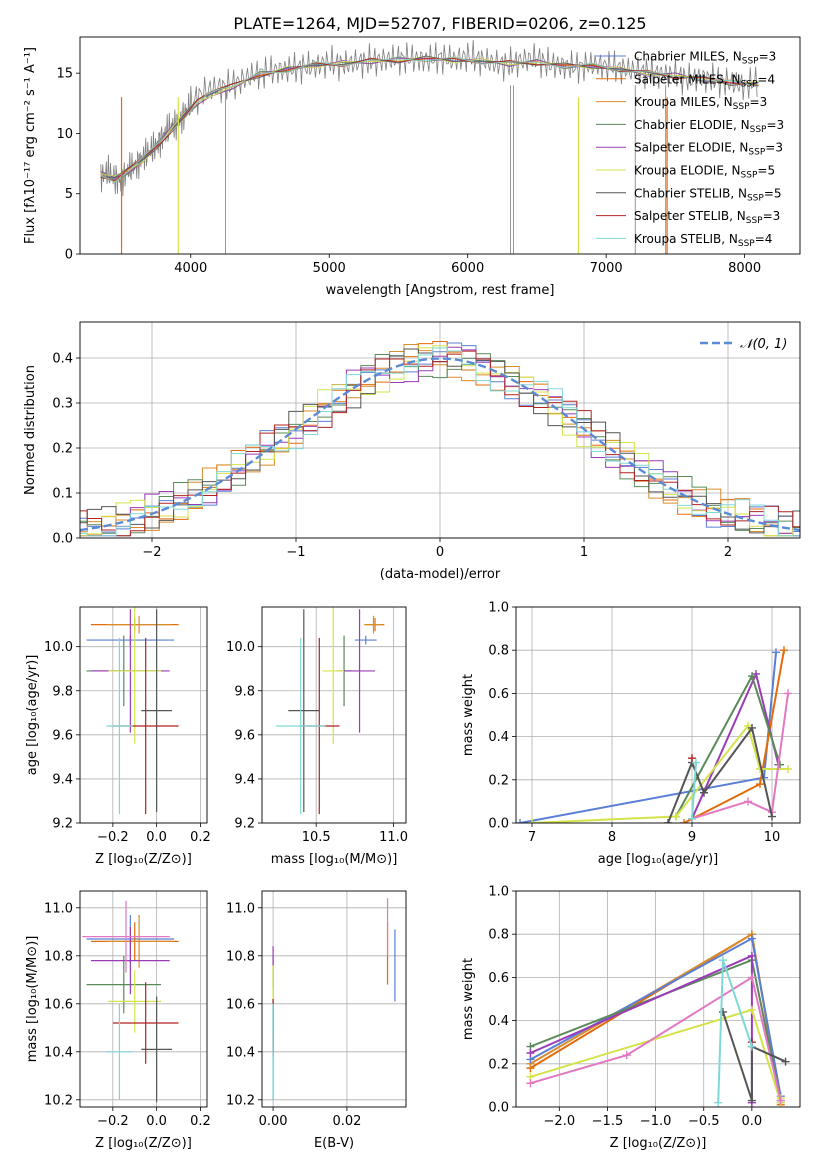 The image size is (819, 1170). I want to click on x-axis-label: age [log₁₀(age/yr)], so click(658, 859).